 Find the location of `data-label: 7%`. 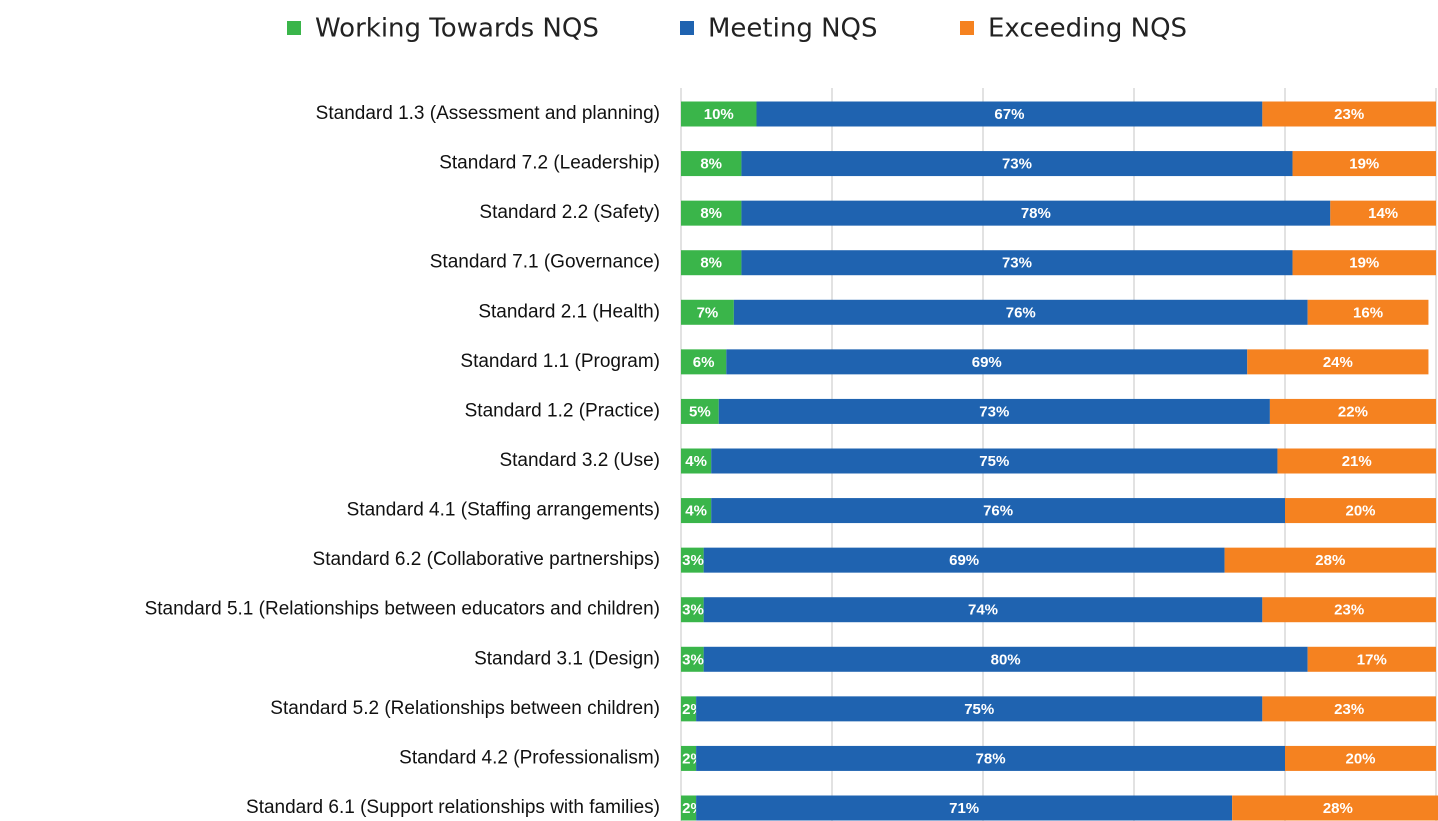

data-label: 7% is located at coordinates (708, 312).